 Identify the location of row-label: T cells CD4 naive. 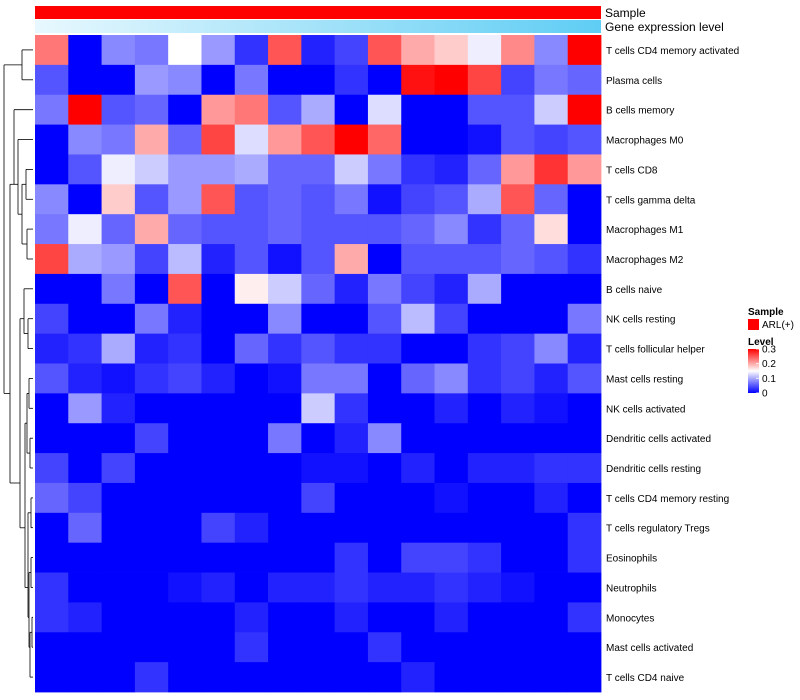
(645, 678).